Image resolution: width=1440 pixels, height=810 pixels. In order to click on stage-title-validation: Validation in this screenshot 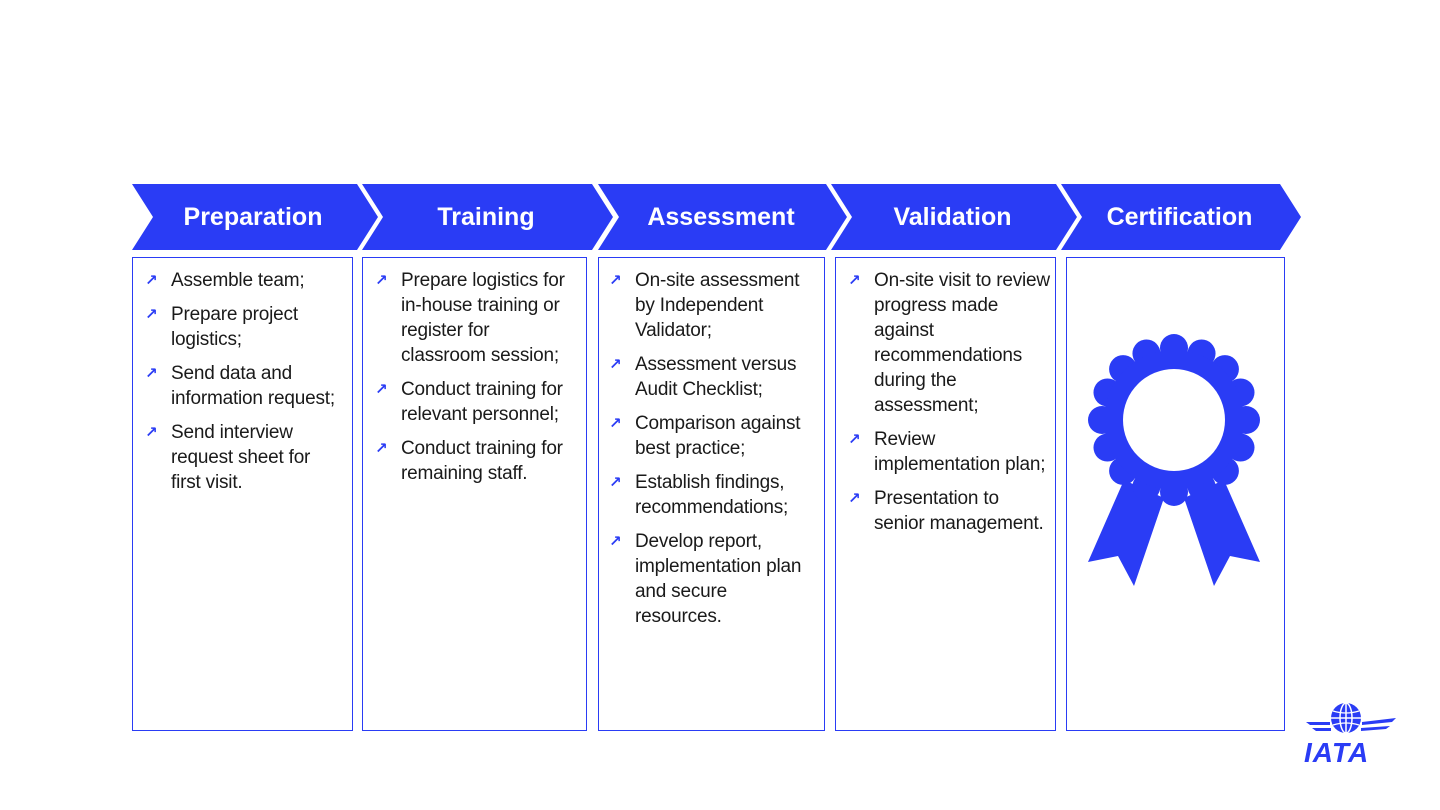, I will do `click(952, 217)`.